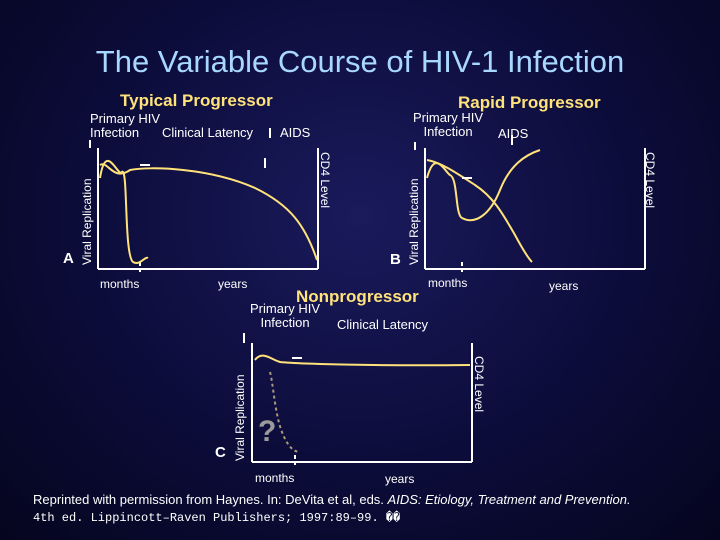 The width and height of the screenshot is (720, 540). I want to click on panel-a-cd4-curve, so click(208, 212).